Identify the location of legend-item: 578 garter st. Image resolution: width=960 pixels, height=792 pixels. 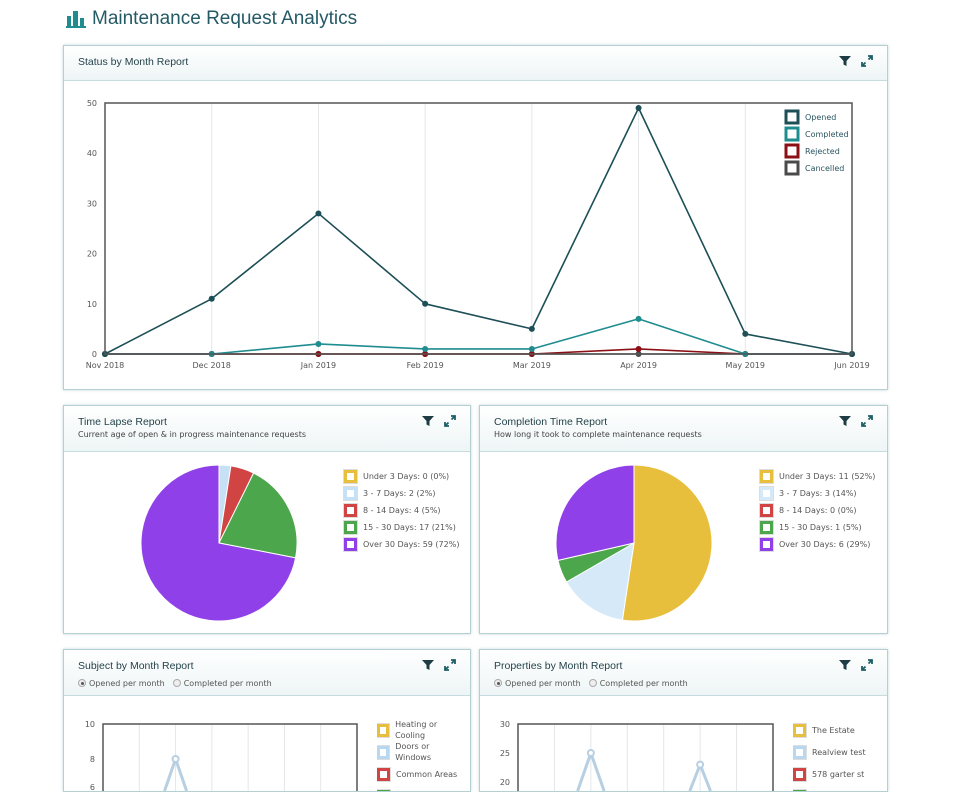
(838, 774).